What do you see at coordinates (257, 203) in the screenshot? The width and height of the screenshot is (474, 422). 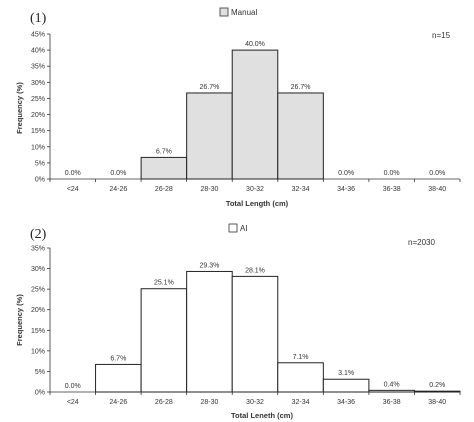 I see `x-axis-title: Total Length (cm)` at bounding box center [257, 203].